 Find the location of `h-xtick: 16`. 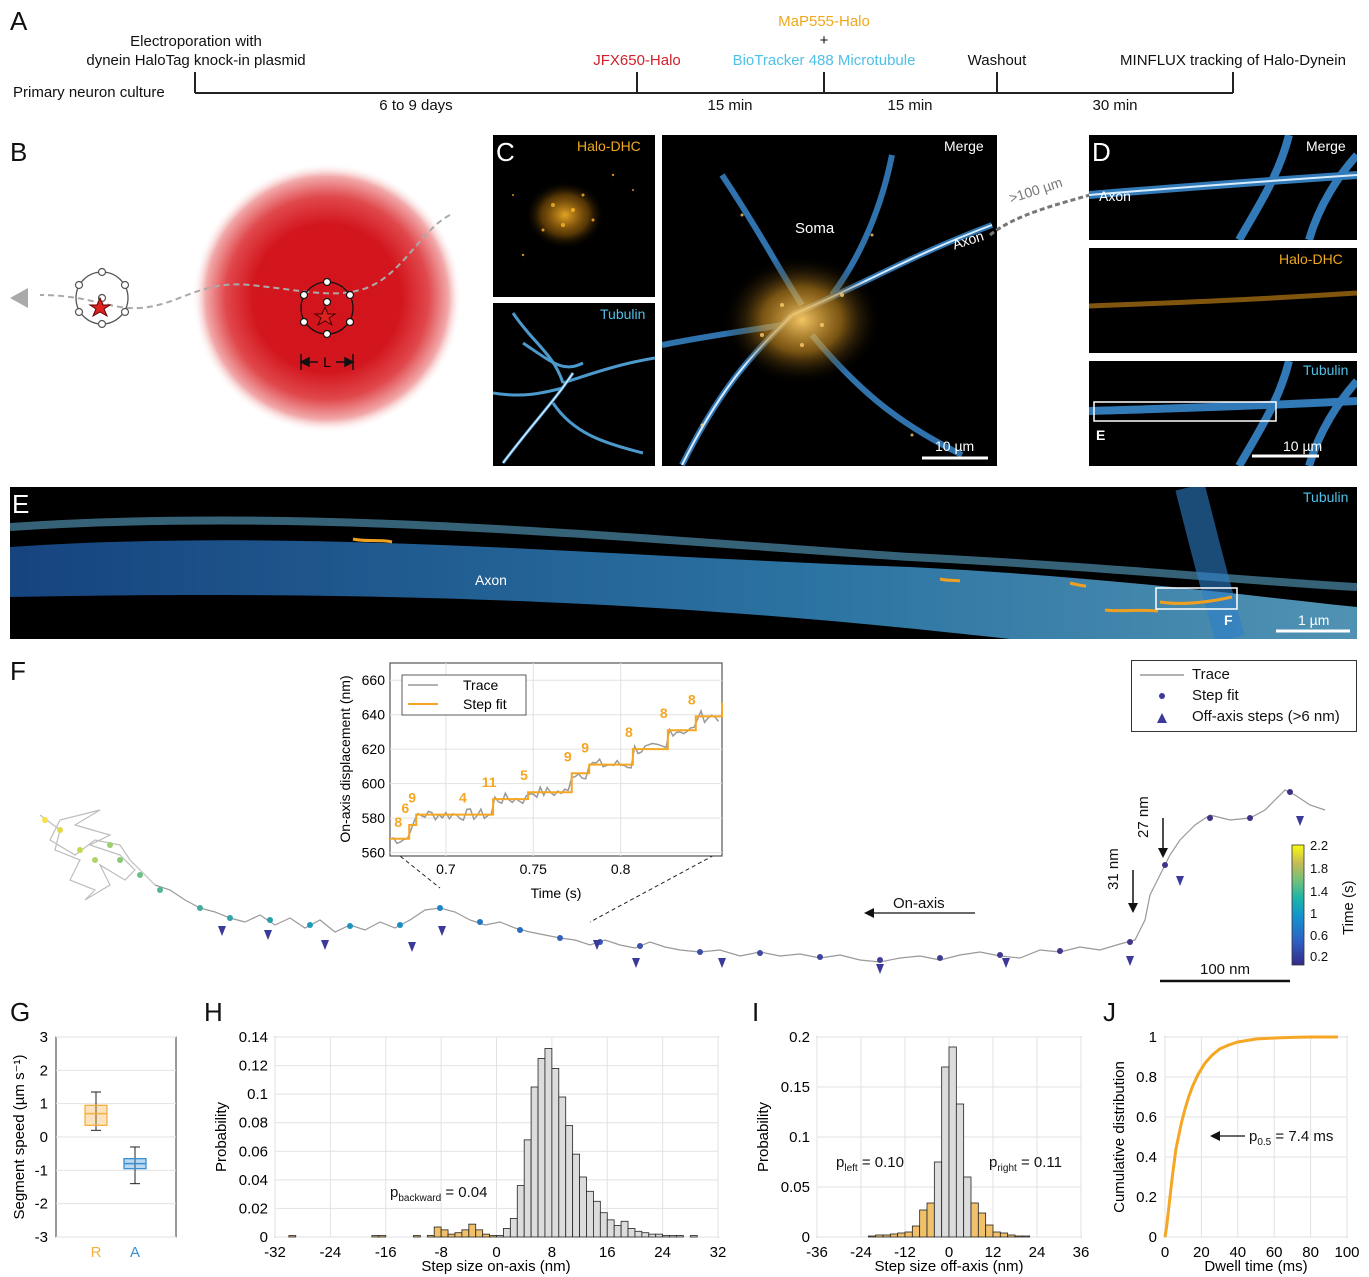

h-xtick: 16 is located at coordinates (607, 1252).